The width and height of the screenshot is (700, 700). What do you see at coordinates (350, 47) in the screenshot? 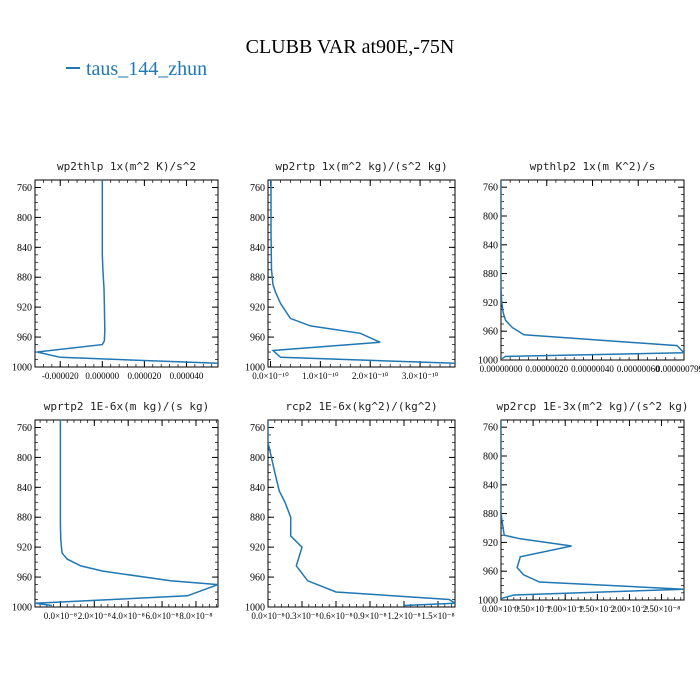
I see `page-title: CLUBB VAR at90E,-75N` at bounding box center [350, 47].